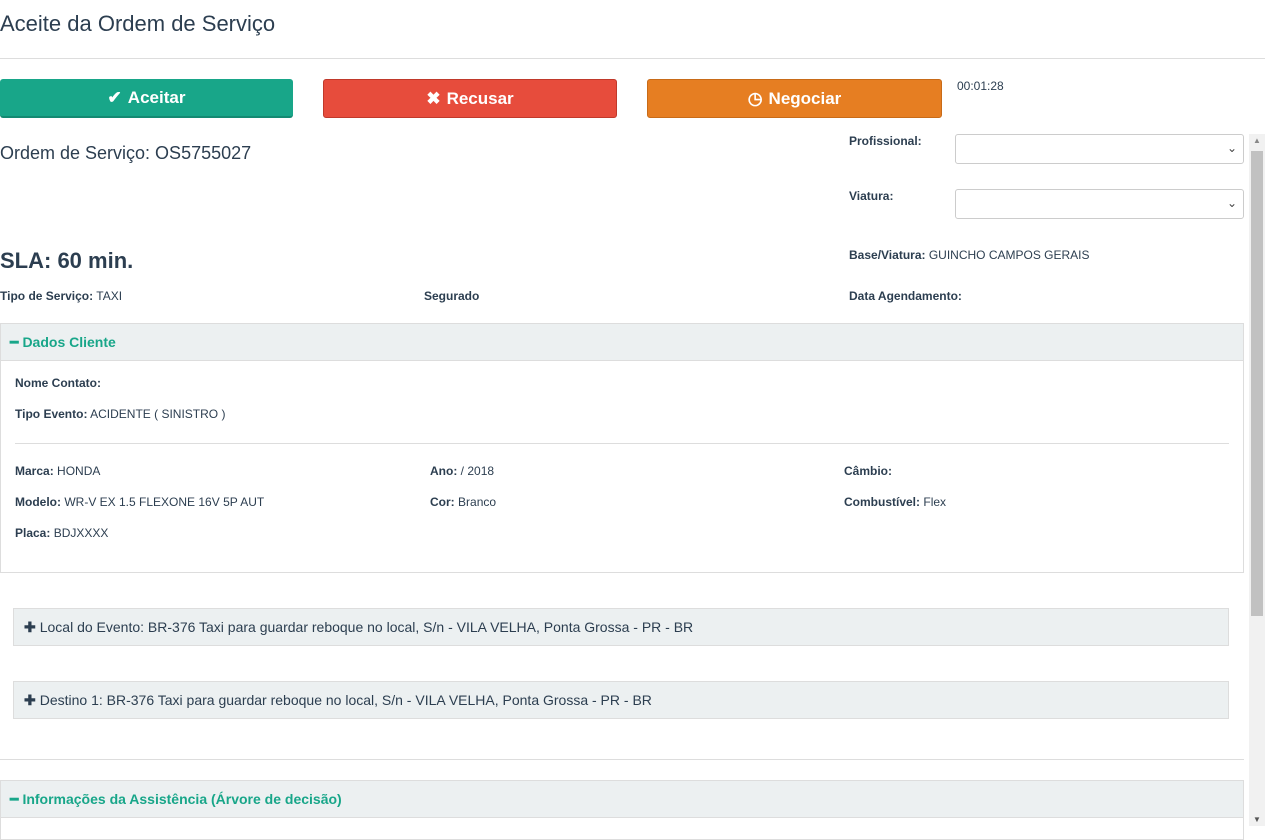  I want to click on scroll-down-icon: ▼, so click(1257, 819).